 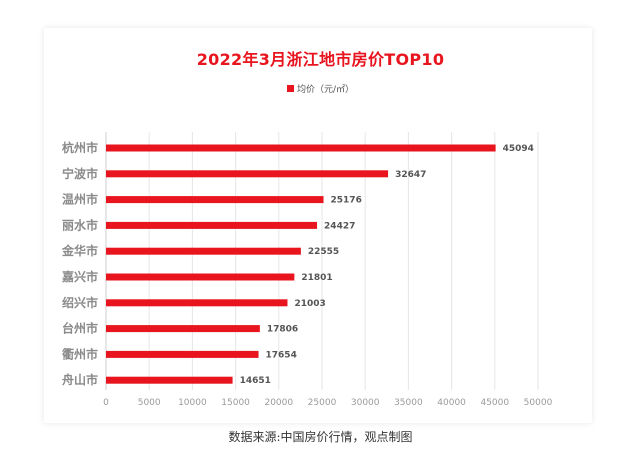 I want to click on chart-title: 2022年3月浙江地市房价TOP10, so click(x=320, y=59).